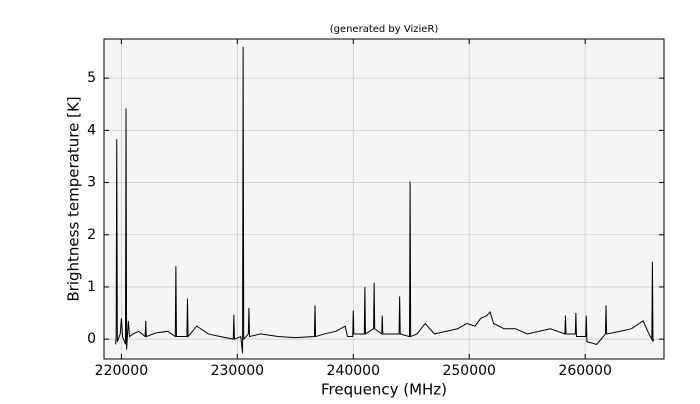 The width and height of the screenshot is (700, 404). What do you see at coordinates (121, 371) in the screenshot?
I see `x-tick-label: 220000` at bounding box center [121, 371].